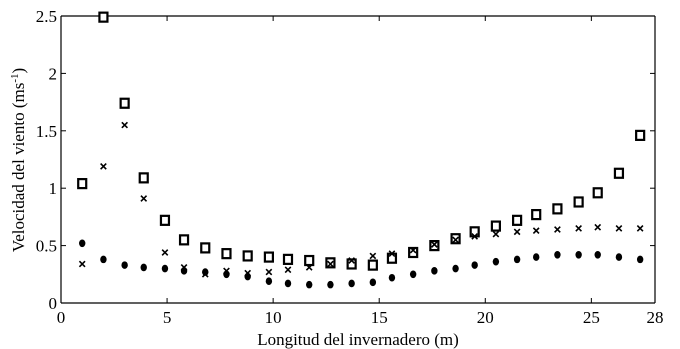  Describe the element at coordinates (46, 246) in the screenshot. I see `y-tick-label: 0.5` at that location.